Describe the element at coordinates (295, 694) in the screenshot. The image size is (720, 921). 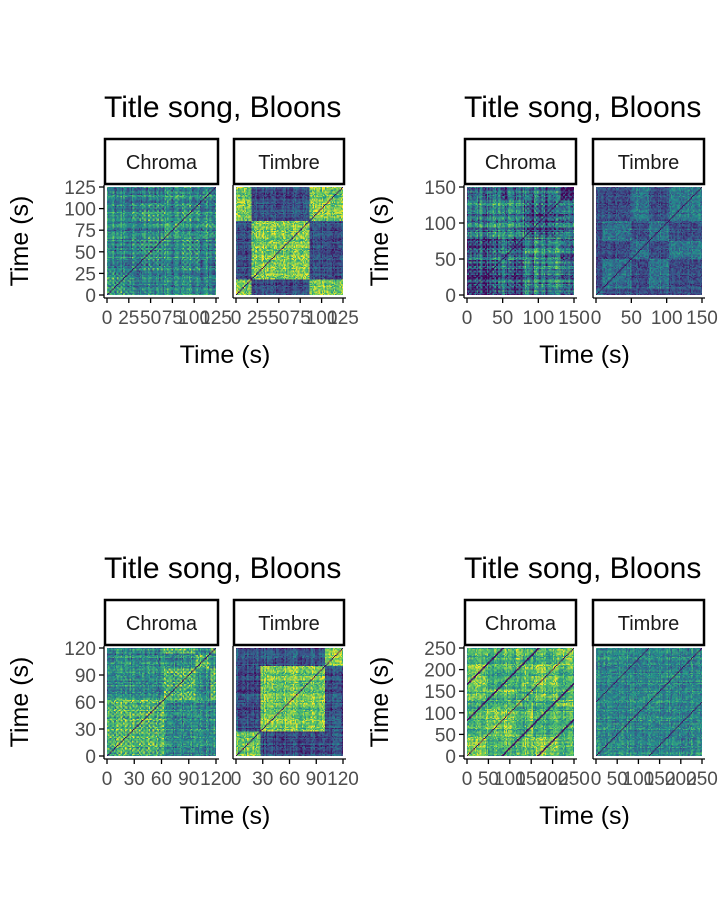
I see `facet-timbre: Timbre 0 30 60 90 120` at that location.